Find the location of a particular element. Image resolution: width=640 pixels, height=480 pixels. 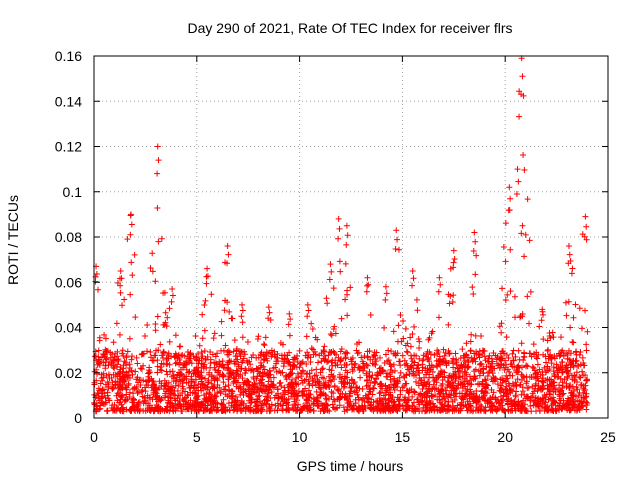

x-tick-label: 10 is located at coordinates (300, 437).